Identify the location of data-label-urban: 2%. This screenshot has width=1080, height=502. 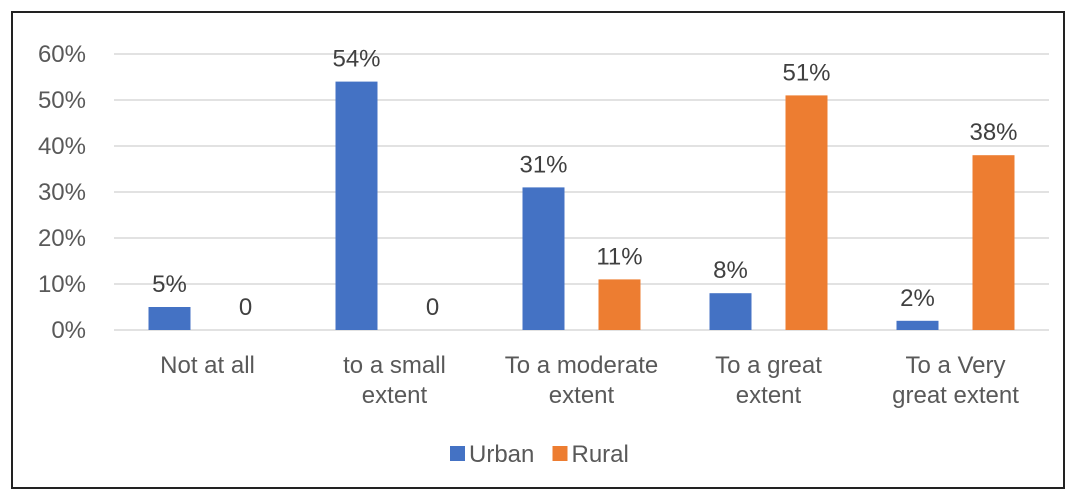
(917, 298).